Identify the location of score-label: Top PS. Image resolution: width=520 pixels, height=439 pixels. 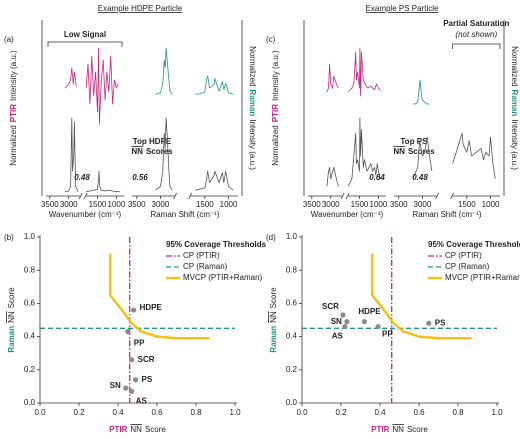
(415, 141).